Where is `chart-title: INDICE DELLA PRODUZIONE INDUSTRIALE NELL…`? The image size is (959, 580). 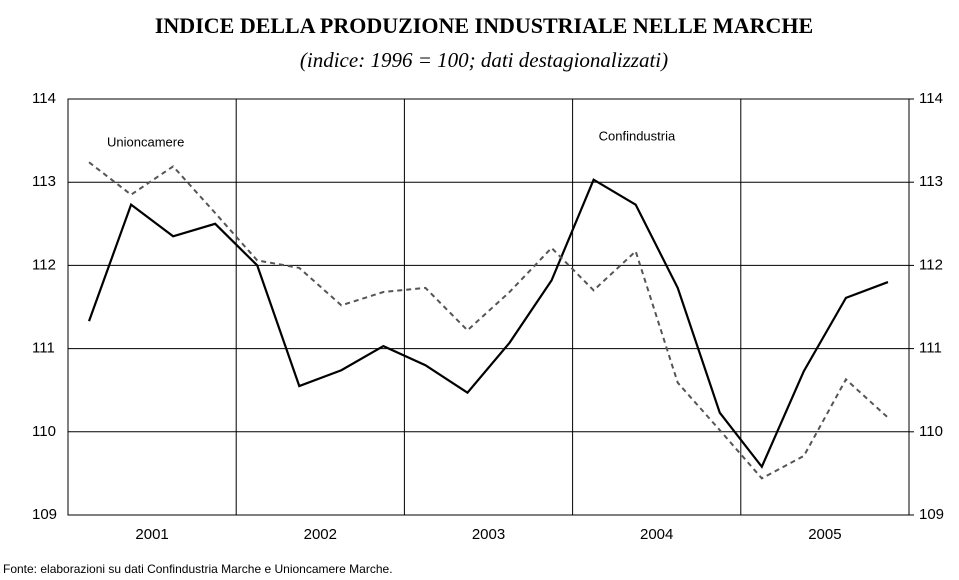
chart-title: INDICE DELLA PRODUZIONE INDUSTRIALE NELL… is located at coordinates (484, 25).